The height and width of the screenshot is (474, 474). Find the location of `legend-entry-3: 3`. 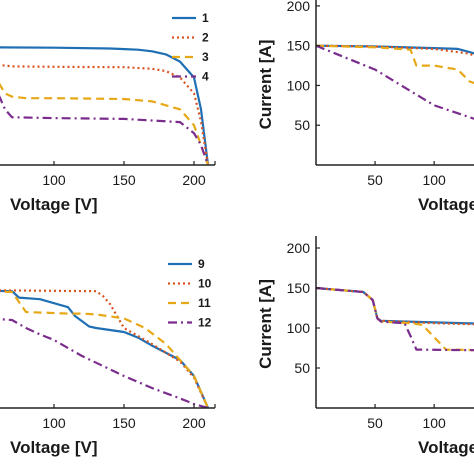

legend-entry-3: 3 is located at coordinates (205, 57).